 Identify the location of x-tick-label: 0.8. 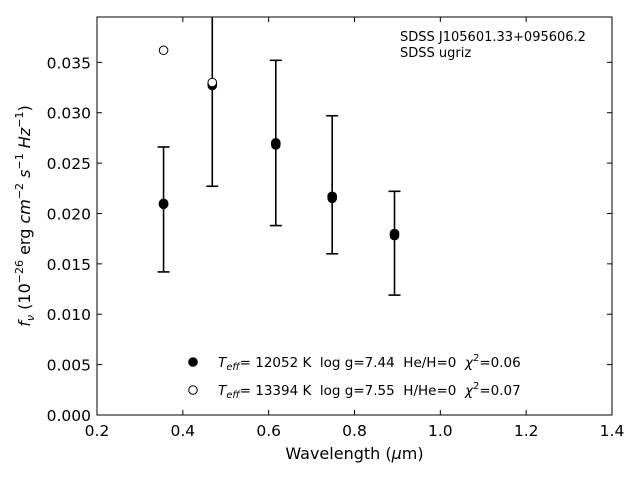
(354, 431).